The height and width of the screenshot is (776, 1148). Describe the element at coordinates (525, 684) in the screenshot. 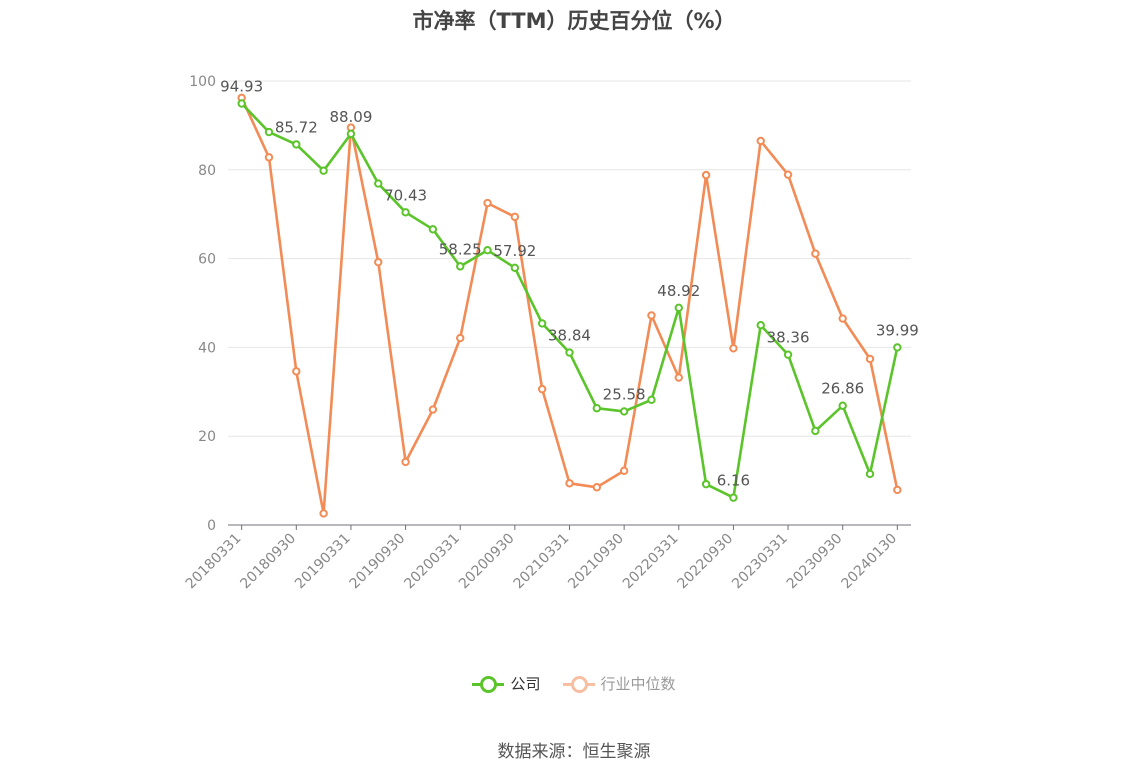

I see `legend-label-company: 公司` at that location.